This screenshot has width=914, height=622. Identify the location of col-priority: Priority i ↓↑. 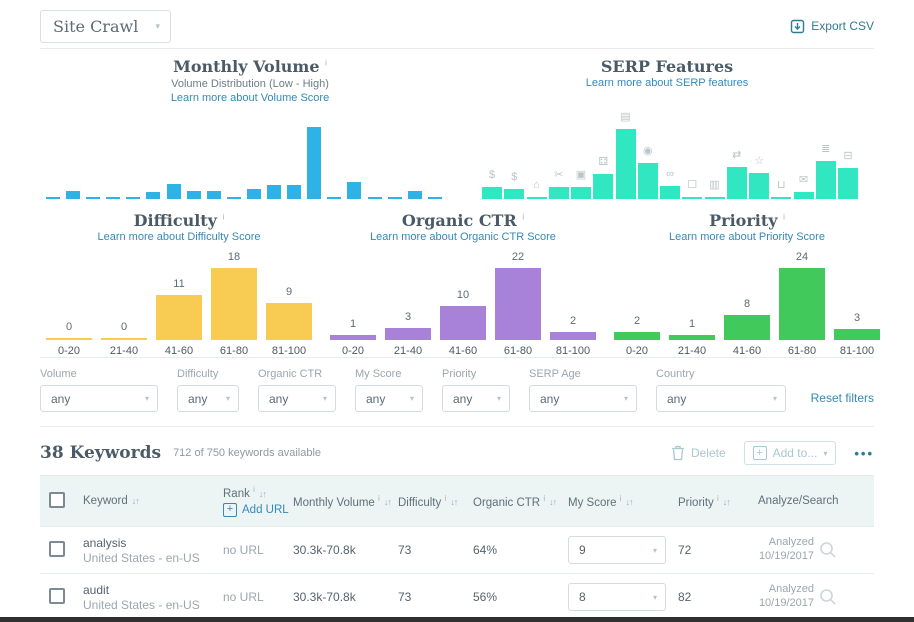
(704, 501).